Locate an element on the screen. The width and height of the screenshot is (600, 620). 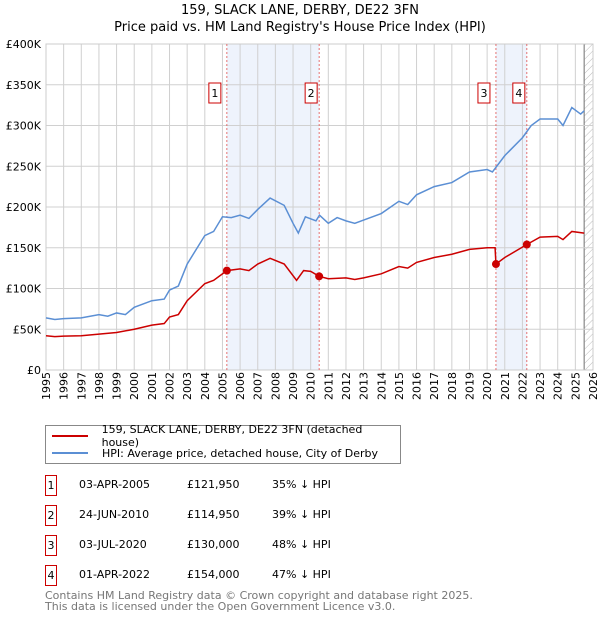
x-tick-label: 2010 is located at coordinates (311, 386).